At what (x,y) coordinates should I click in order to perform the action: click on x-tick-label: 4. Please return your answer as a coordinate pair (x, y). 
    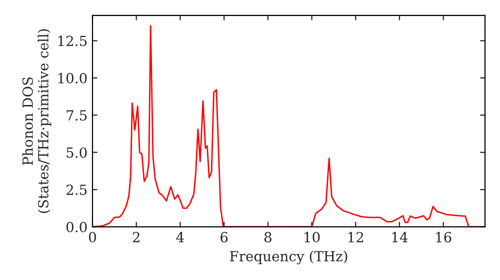
    Looking at the image, I should click on (180, 237).